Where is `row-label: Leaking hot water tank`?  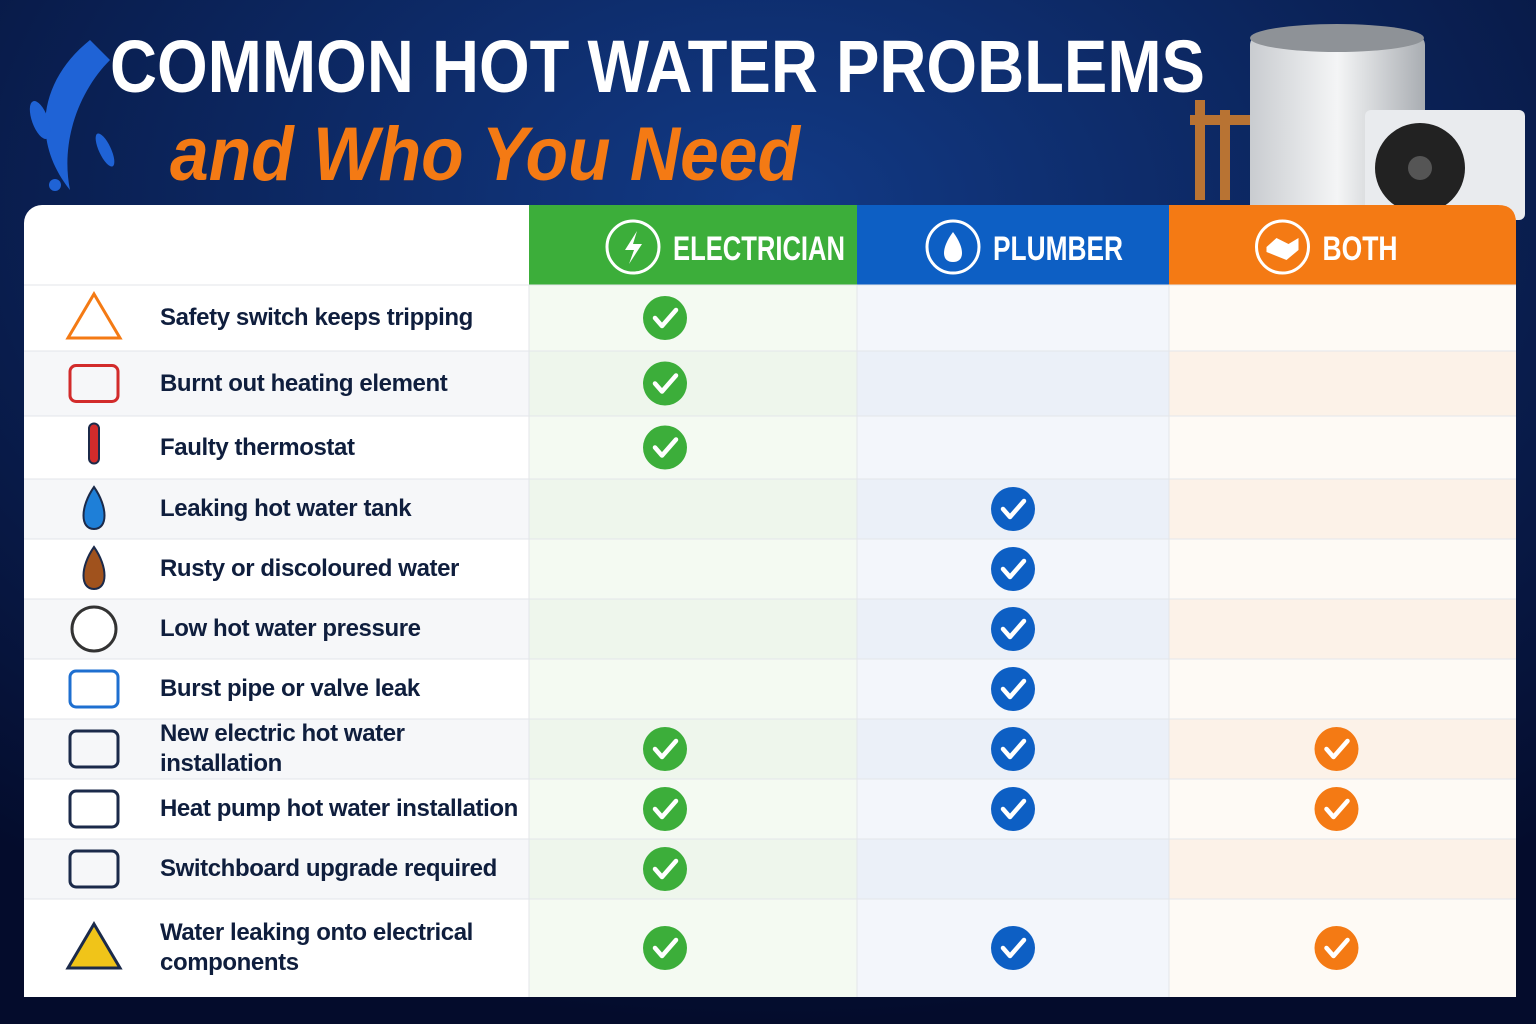
row-label: Leaking hot water tank is located at coordinates (286, 508).